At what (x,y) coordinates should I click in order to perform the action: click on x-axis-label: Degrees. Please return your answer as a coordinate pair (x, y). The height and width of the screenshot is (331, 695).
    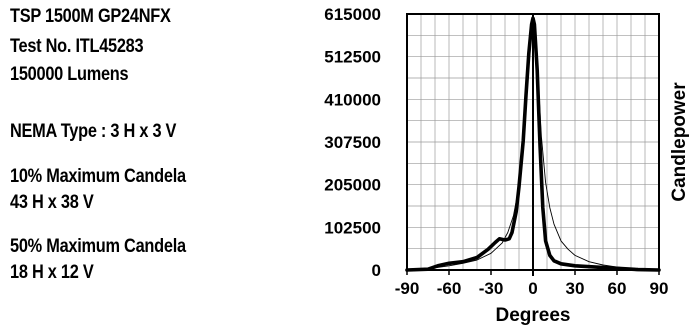
    Looking at the image, I should click on (533, 315).